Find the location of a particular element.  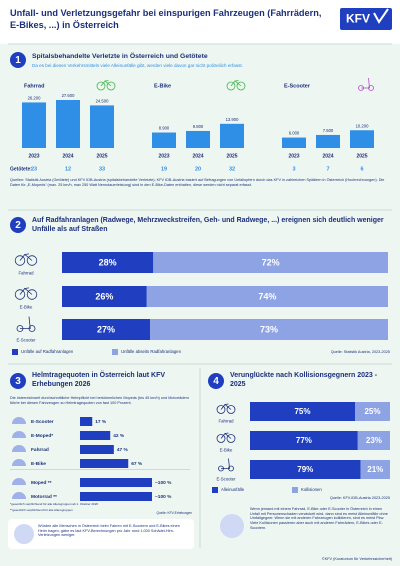

value-label: 27% is located at coordinates (106, 329).